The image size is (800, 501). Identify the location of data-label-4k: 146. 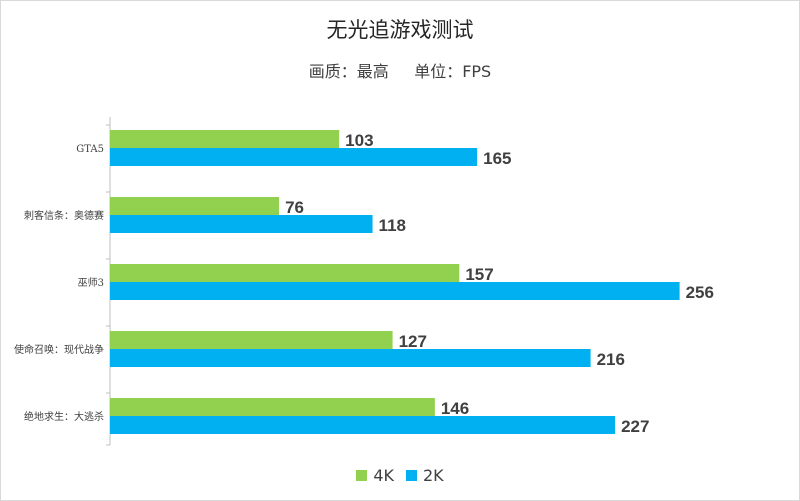
(455, 408).